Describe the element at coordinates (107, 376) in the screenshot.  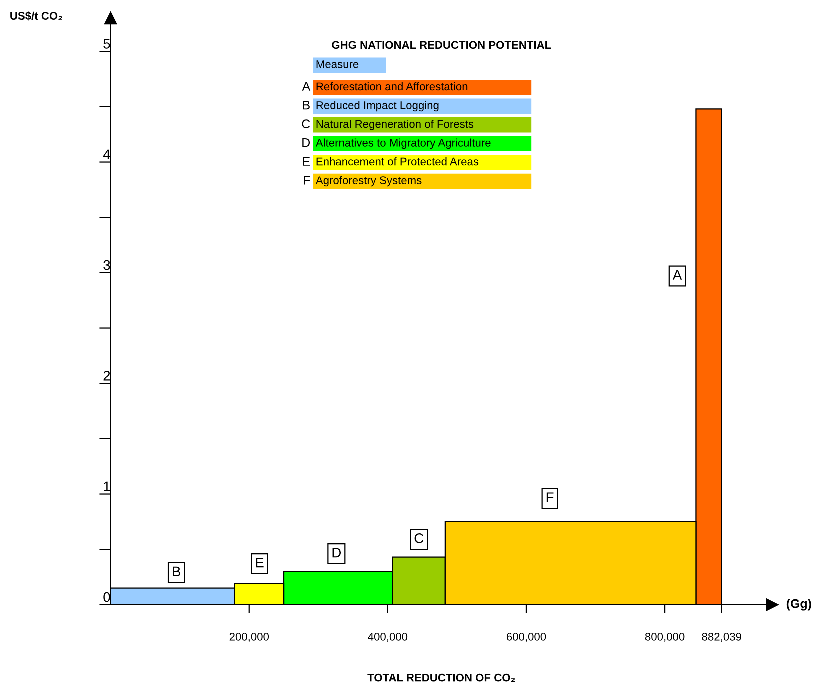
I see `y-tick-label: 2` at that location.